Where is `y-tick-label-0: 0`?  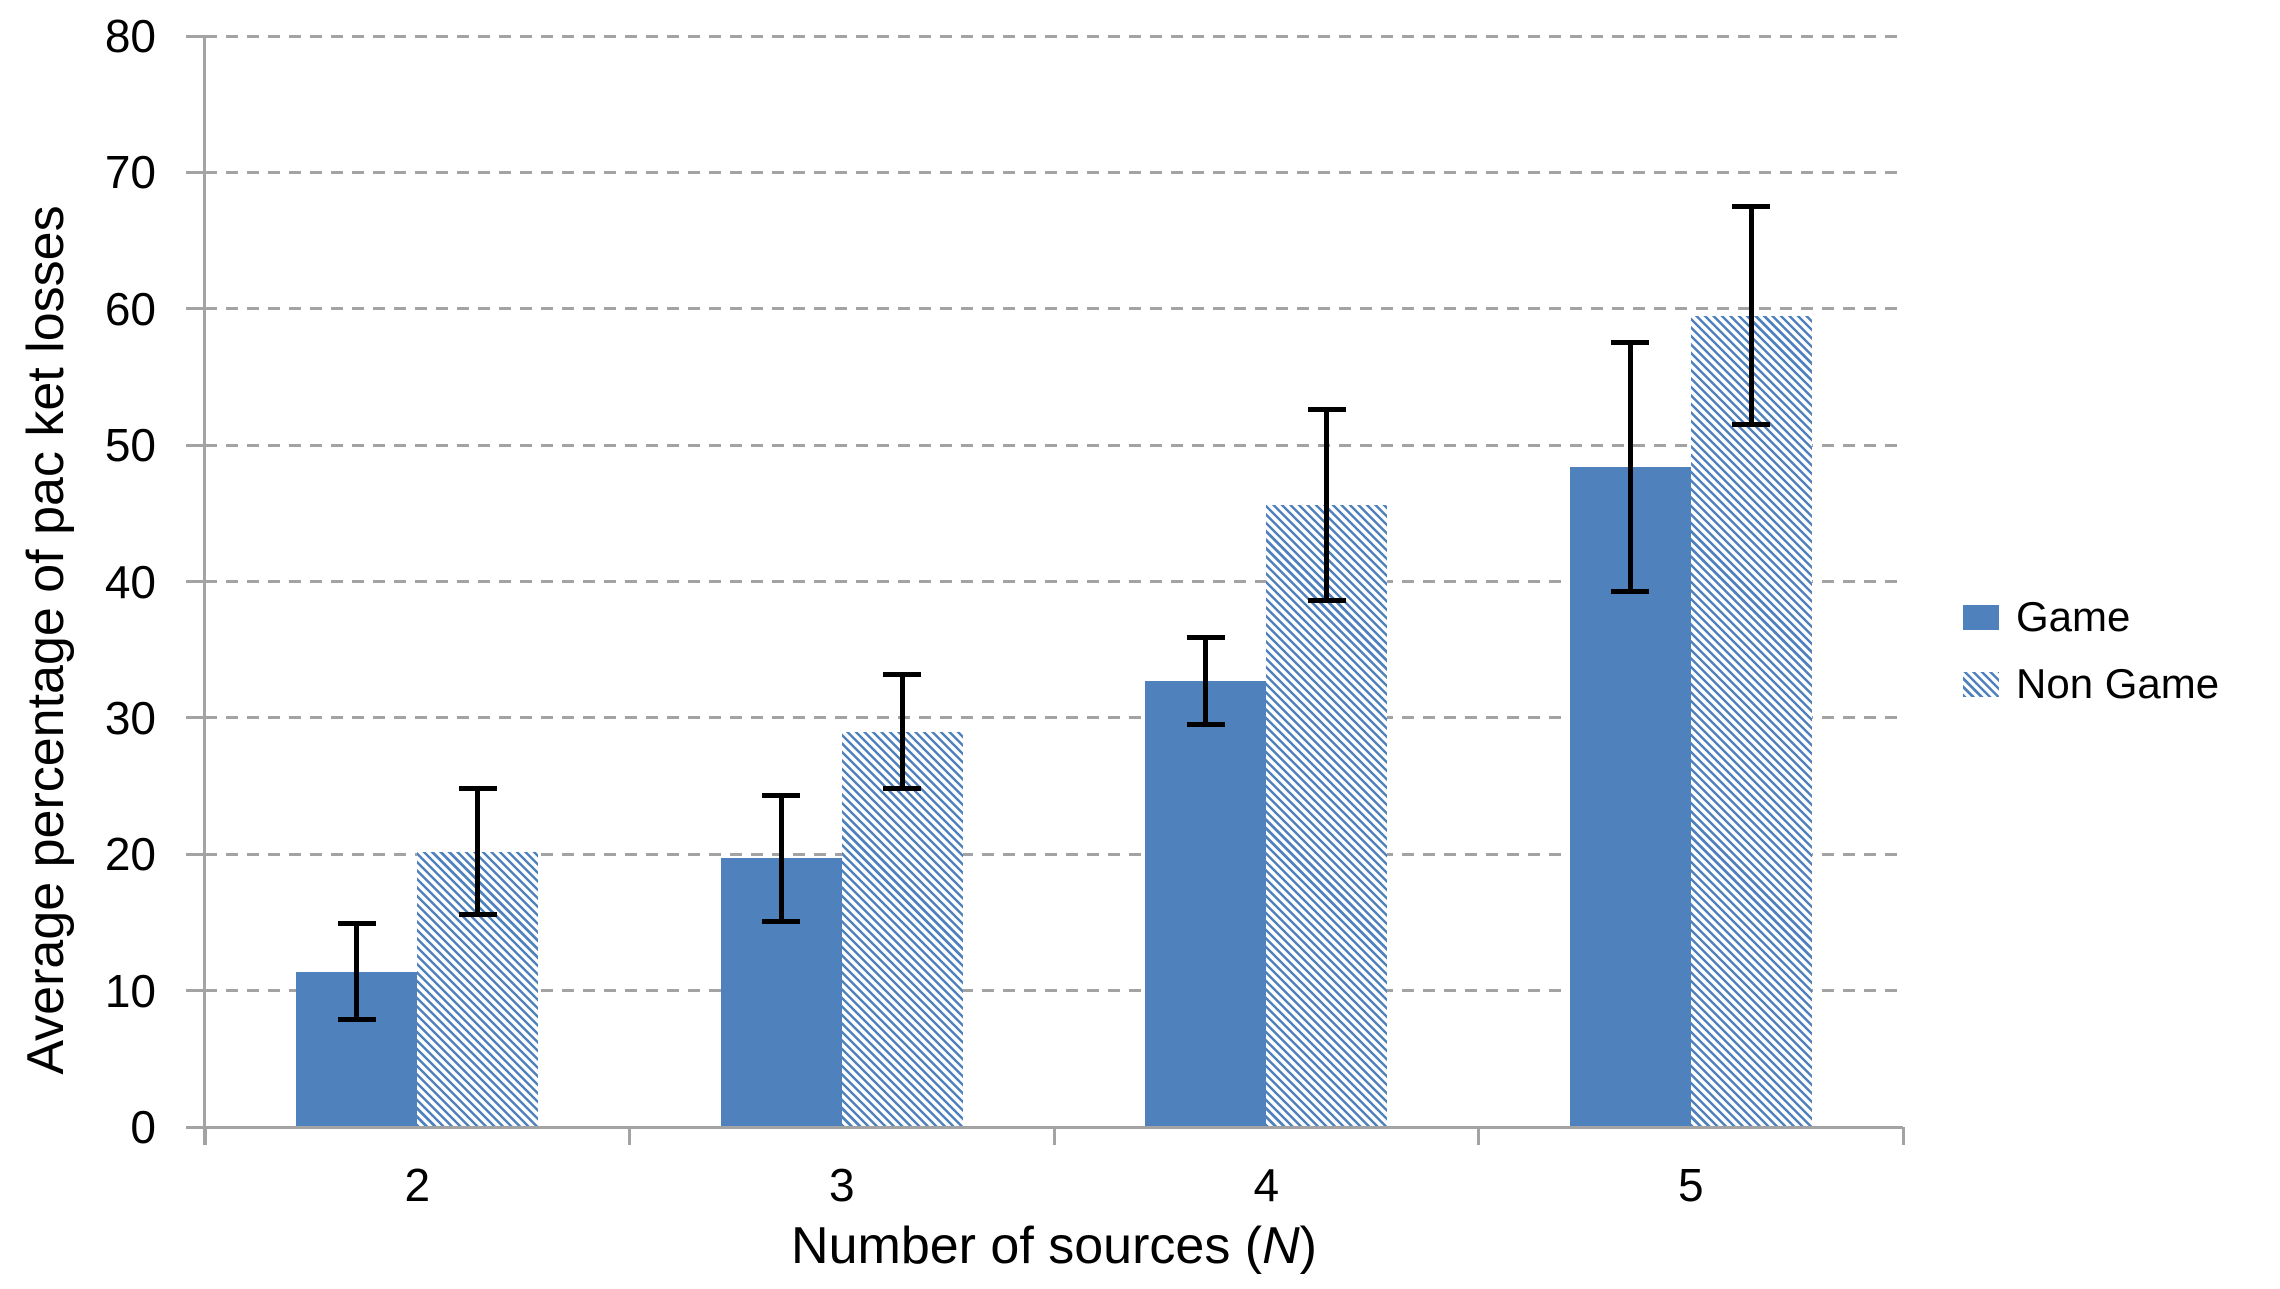
y-tick-label-0: 0 is located at coordinates (143, 1127).